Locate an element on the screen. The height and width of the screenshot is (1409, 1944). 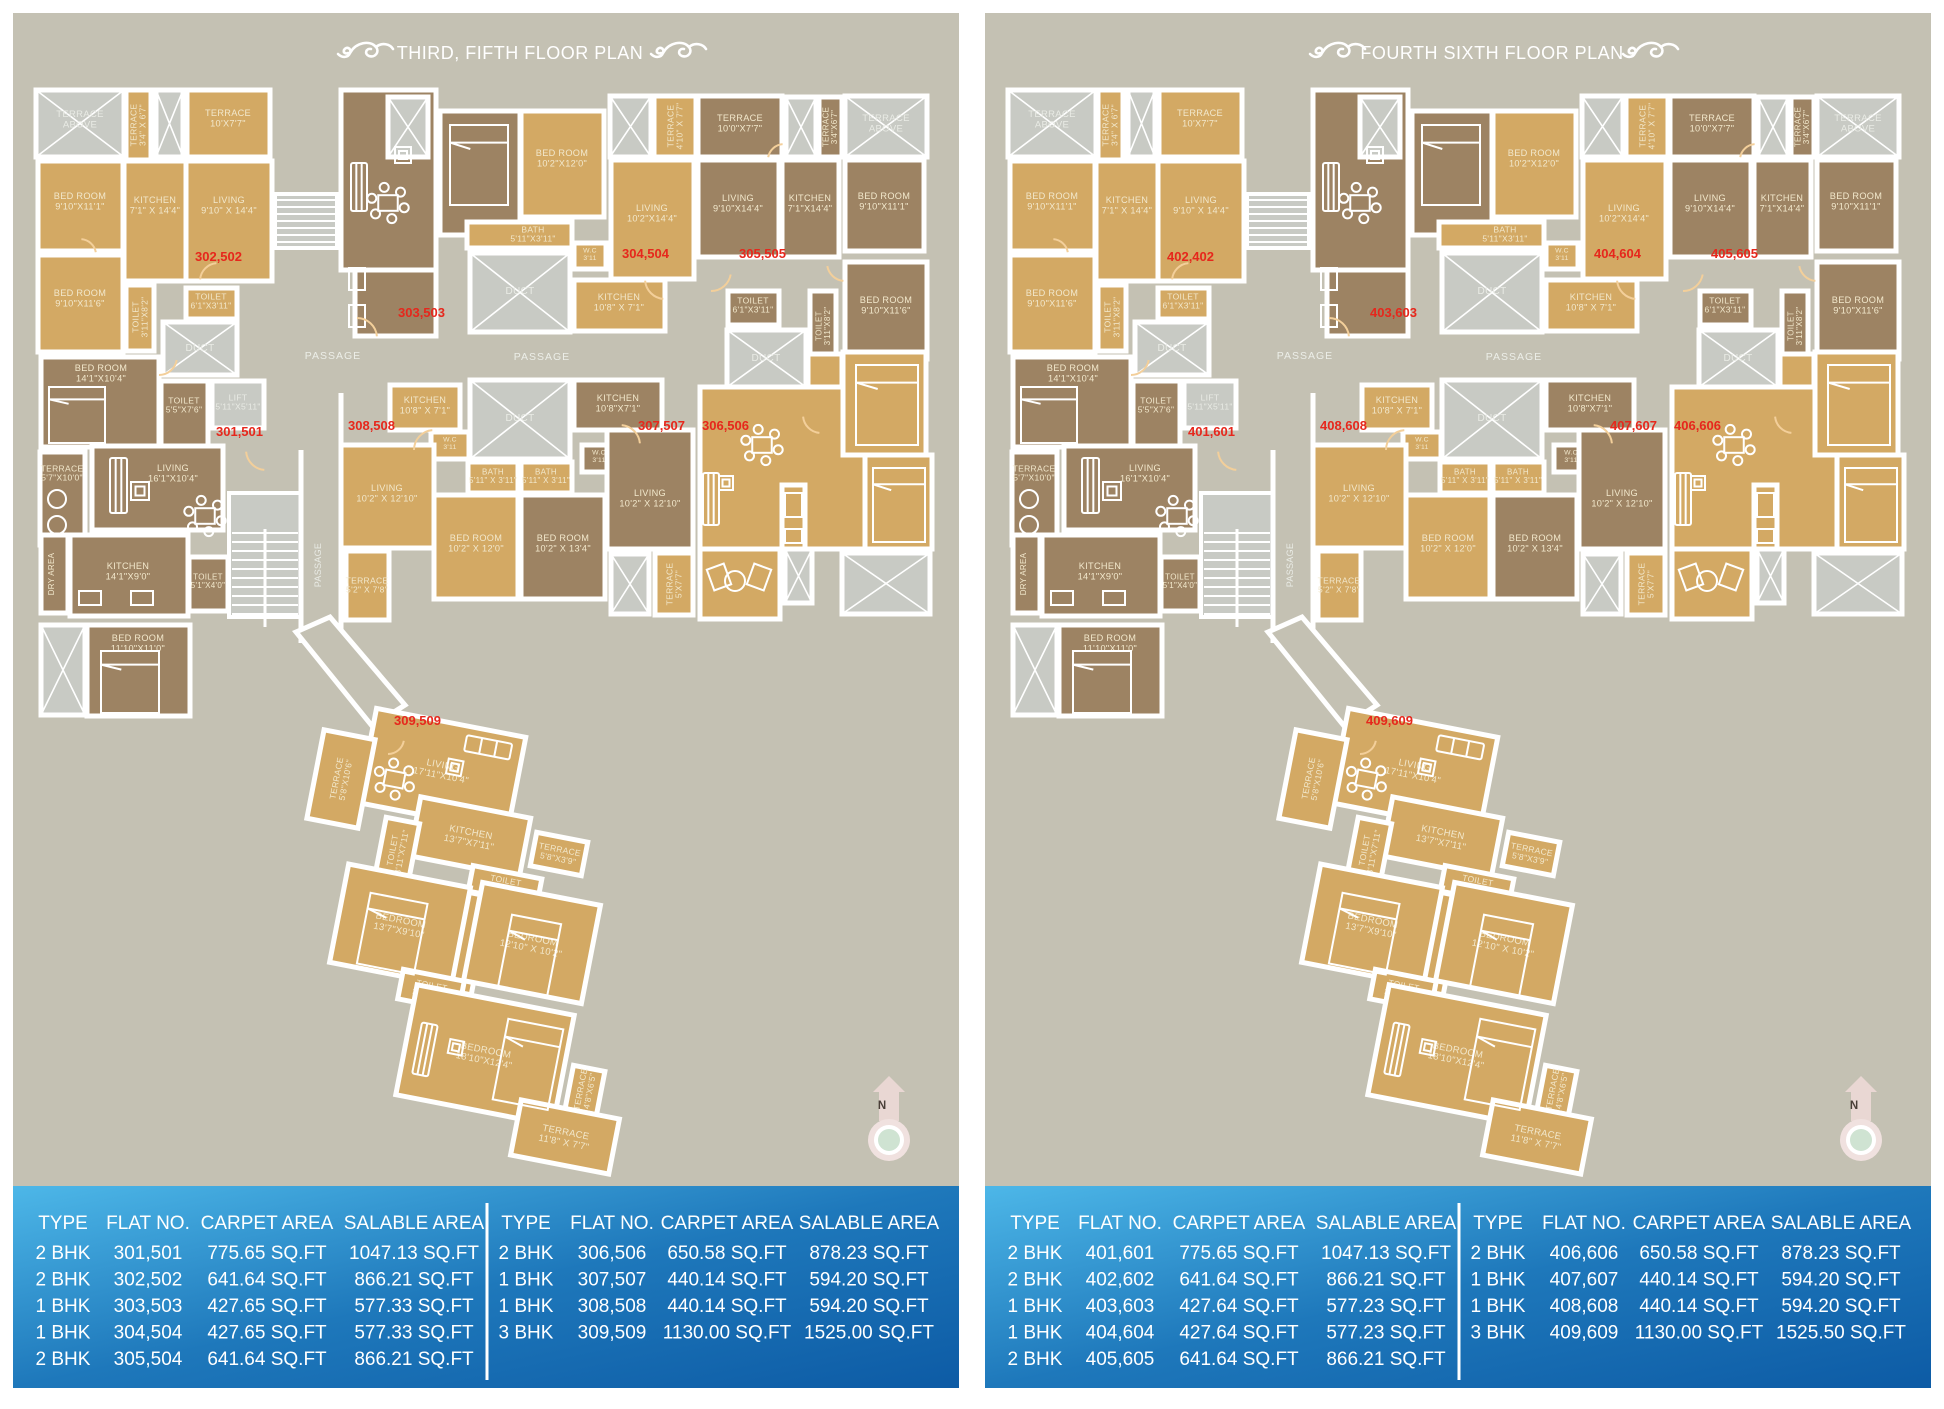
svg-text: THIRD, FIFTH FLOOR PLAN is located at coordinates (520, 53).